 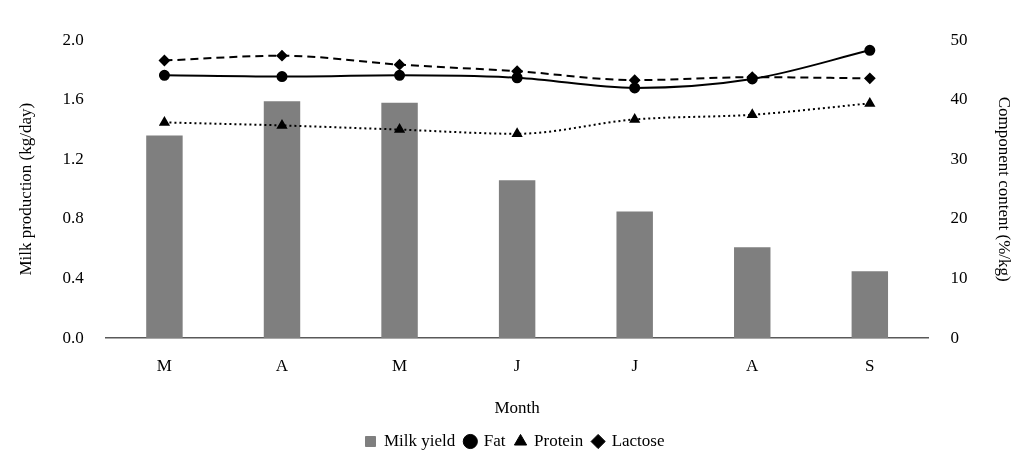 I want to click on y-tick-label: 0.8, so click(x=73, y=218).